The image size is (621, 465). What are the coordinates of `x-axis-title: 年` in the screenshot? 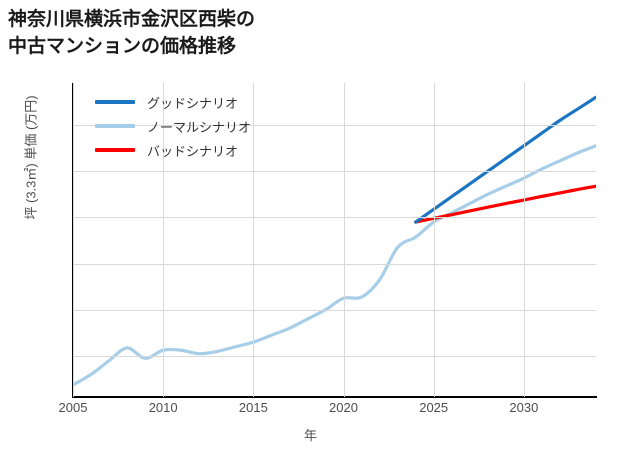 It's located at (310, 435).